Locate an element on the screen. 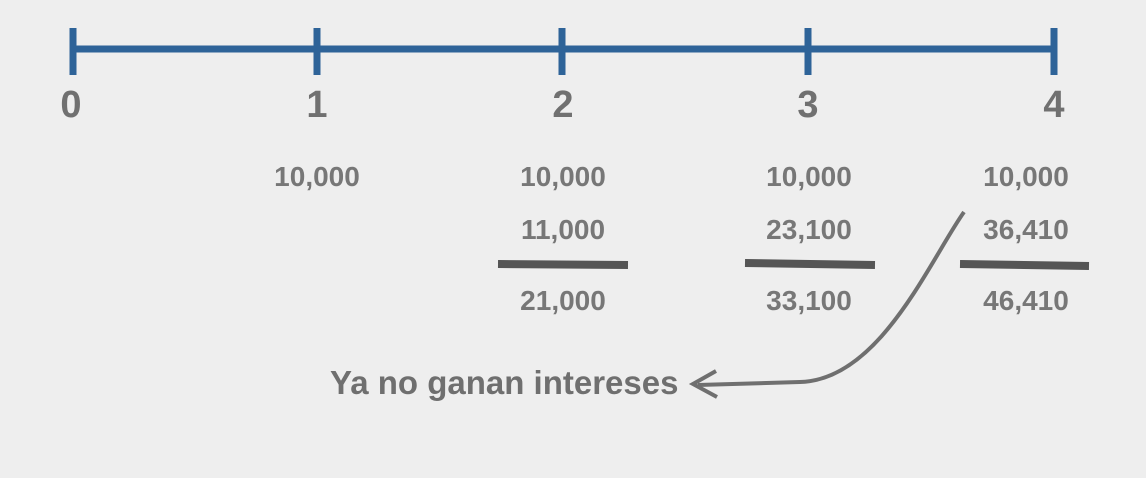 This screenshot has height=478, width=1146. deposit-period-3: 10,000 is located at coordinates (809, 176).